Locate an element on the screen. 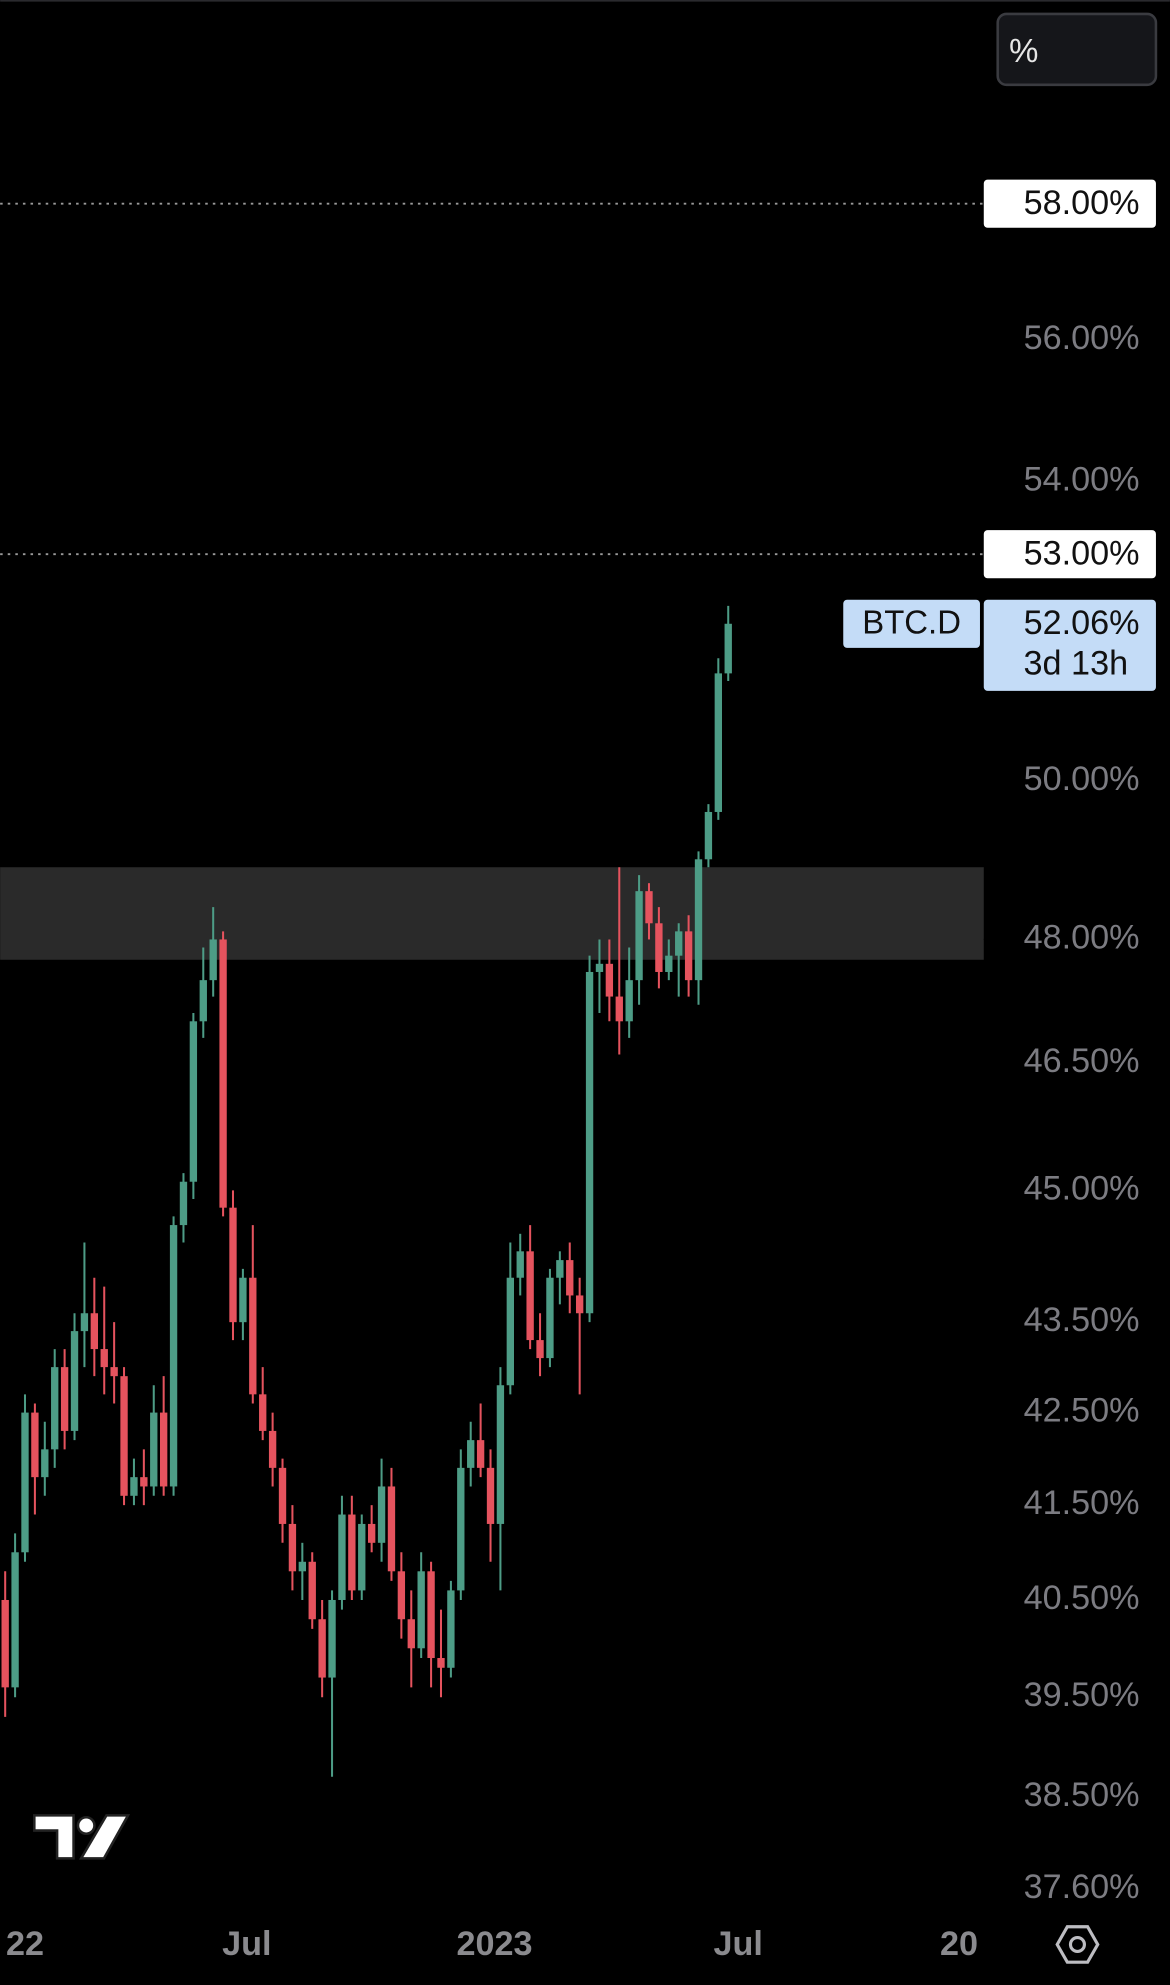 The width and height of the screenshot is (1170, 1985). button-box is located at coordinates (1077, 49).